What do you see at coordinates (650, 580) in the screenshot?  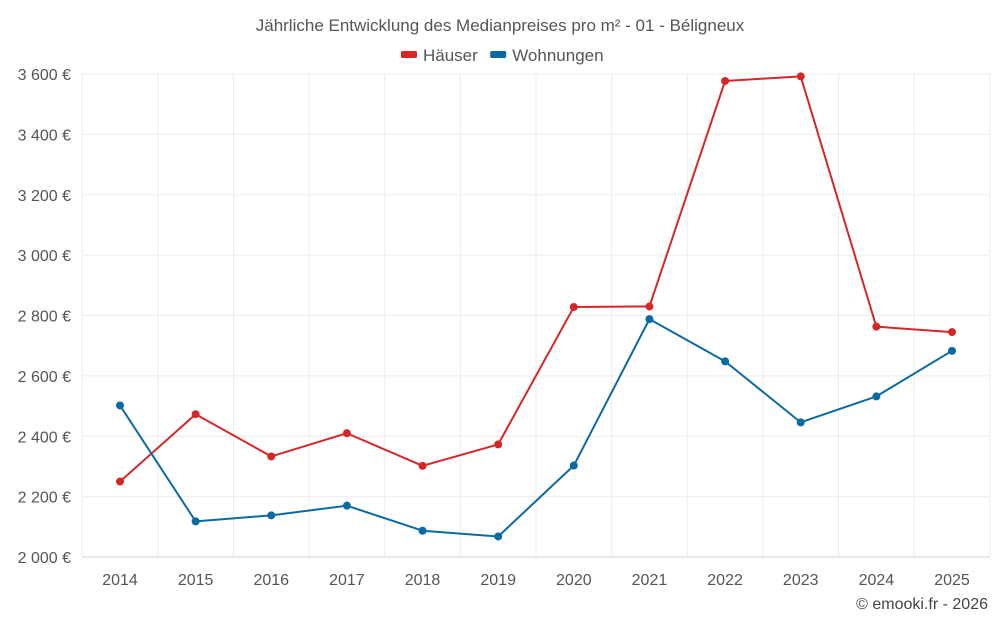 I see `x-tick-label: 2021` at bounding box center [650, 580].